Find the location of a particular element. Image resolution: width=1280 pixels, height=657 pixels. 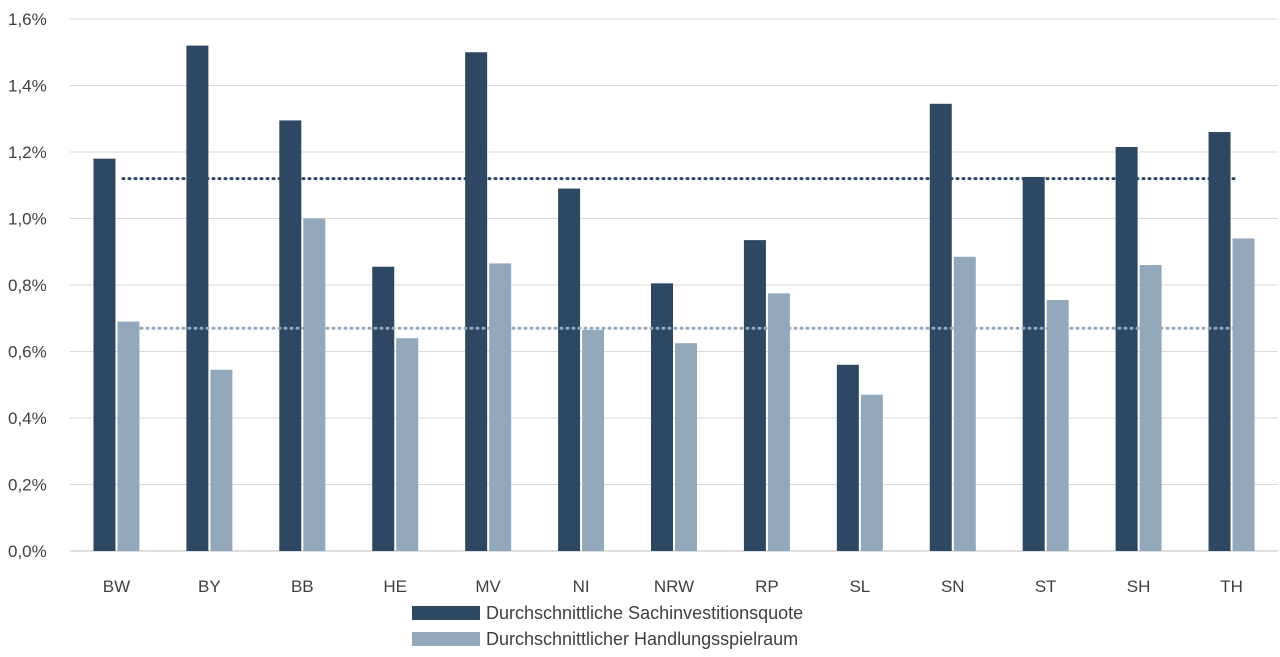

x-tick-label: ST is located at coordinates (1046, 586).